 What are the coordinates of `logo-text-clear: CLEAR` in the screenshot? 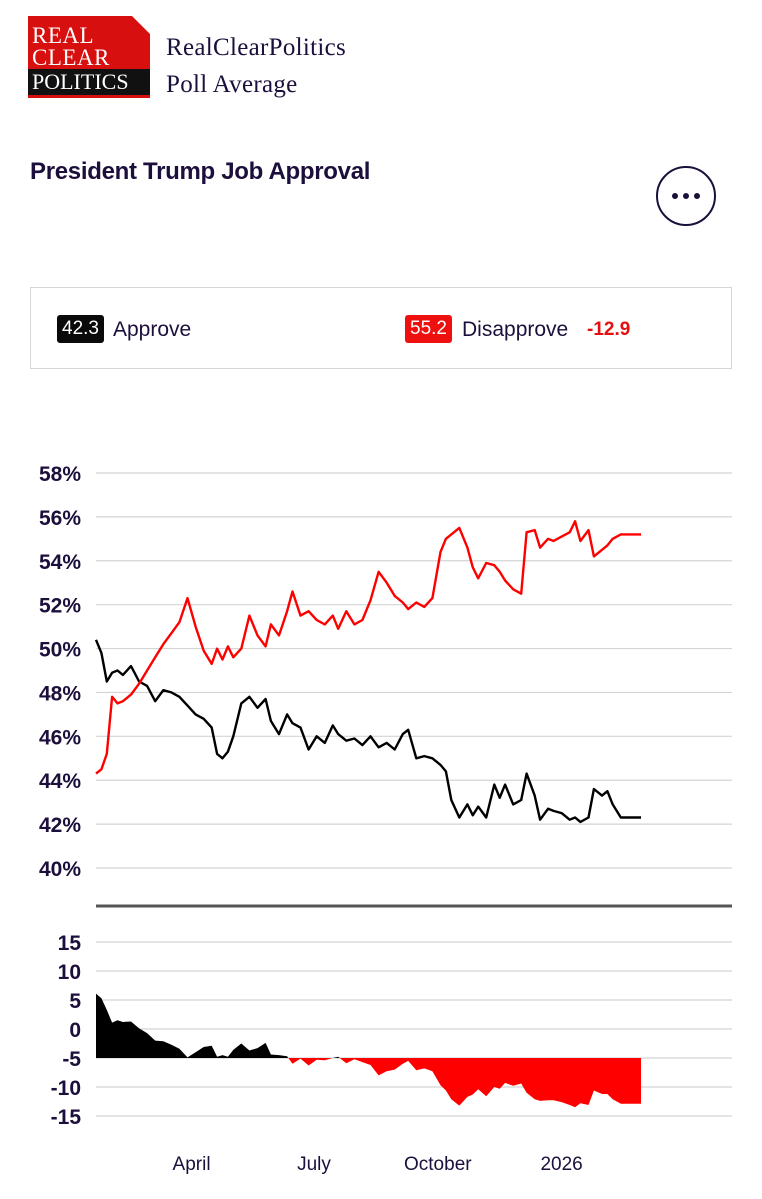 It's located at (71, 57).